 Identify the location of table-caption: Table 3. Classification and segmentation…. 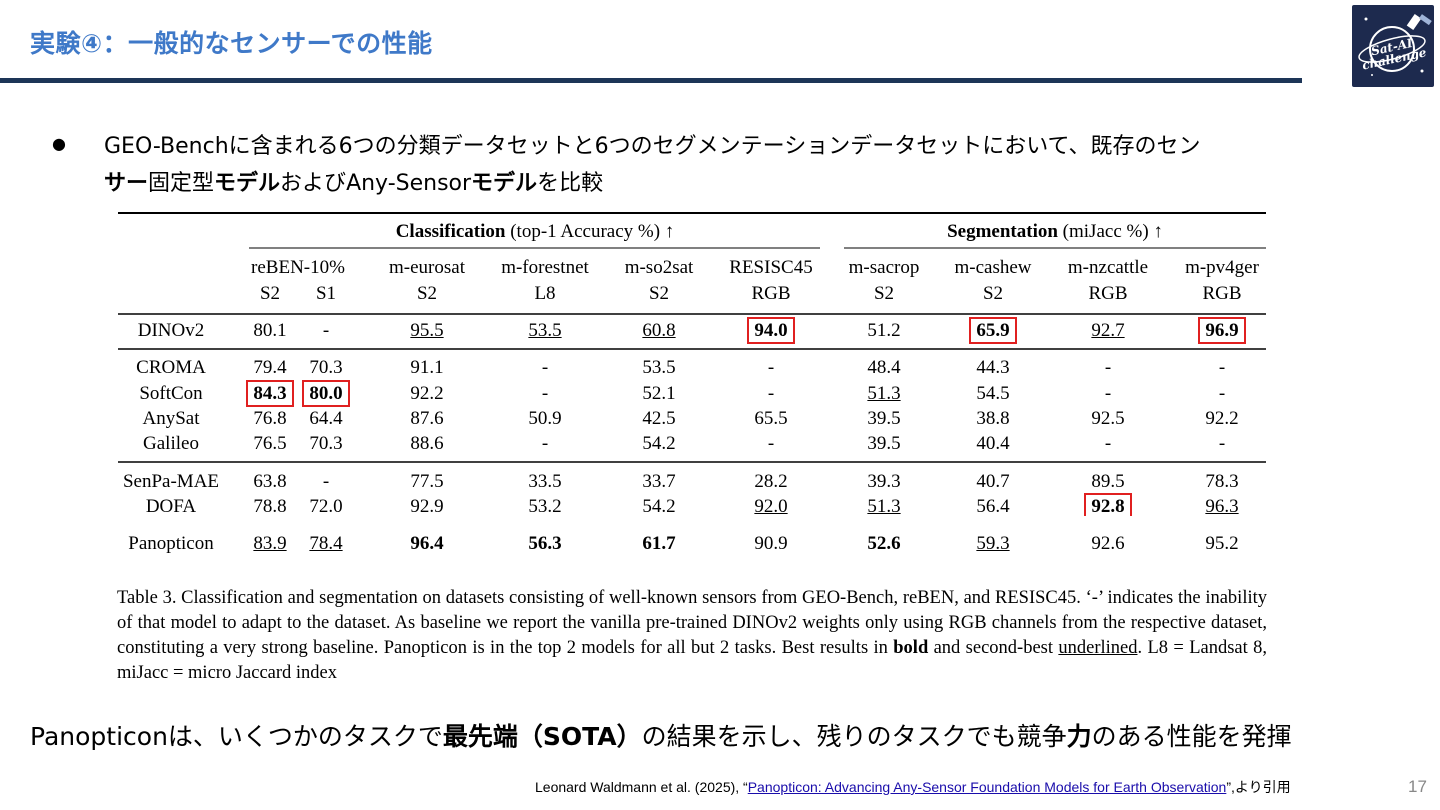
(692, 636).